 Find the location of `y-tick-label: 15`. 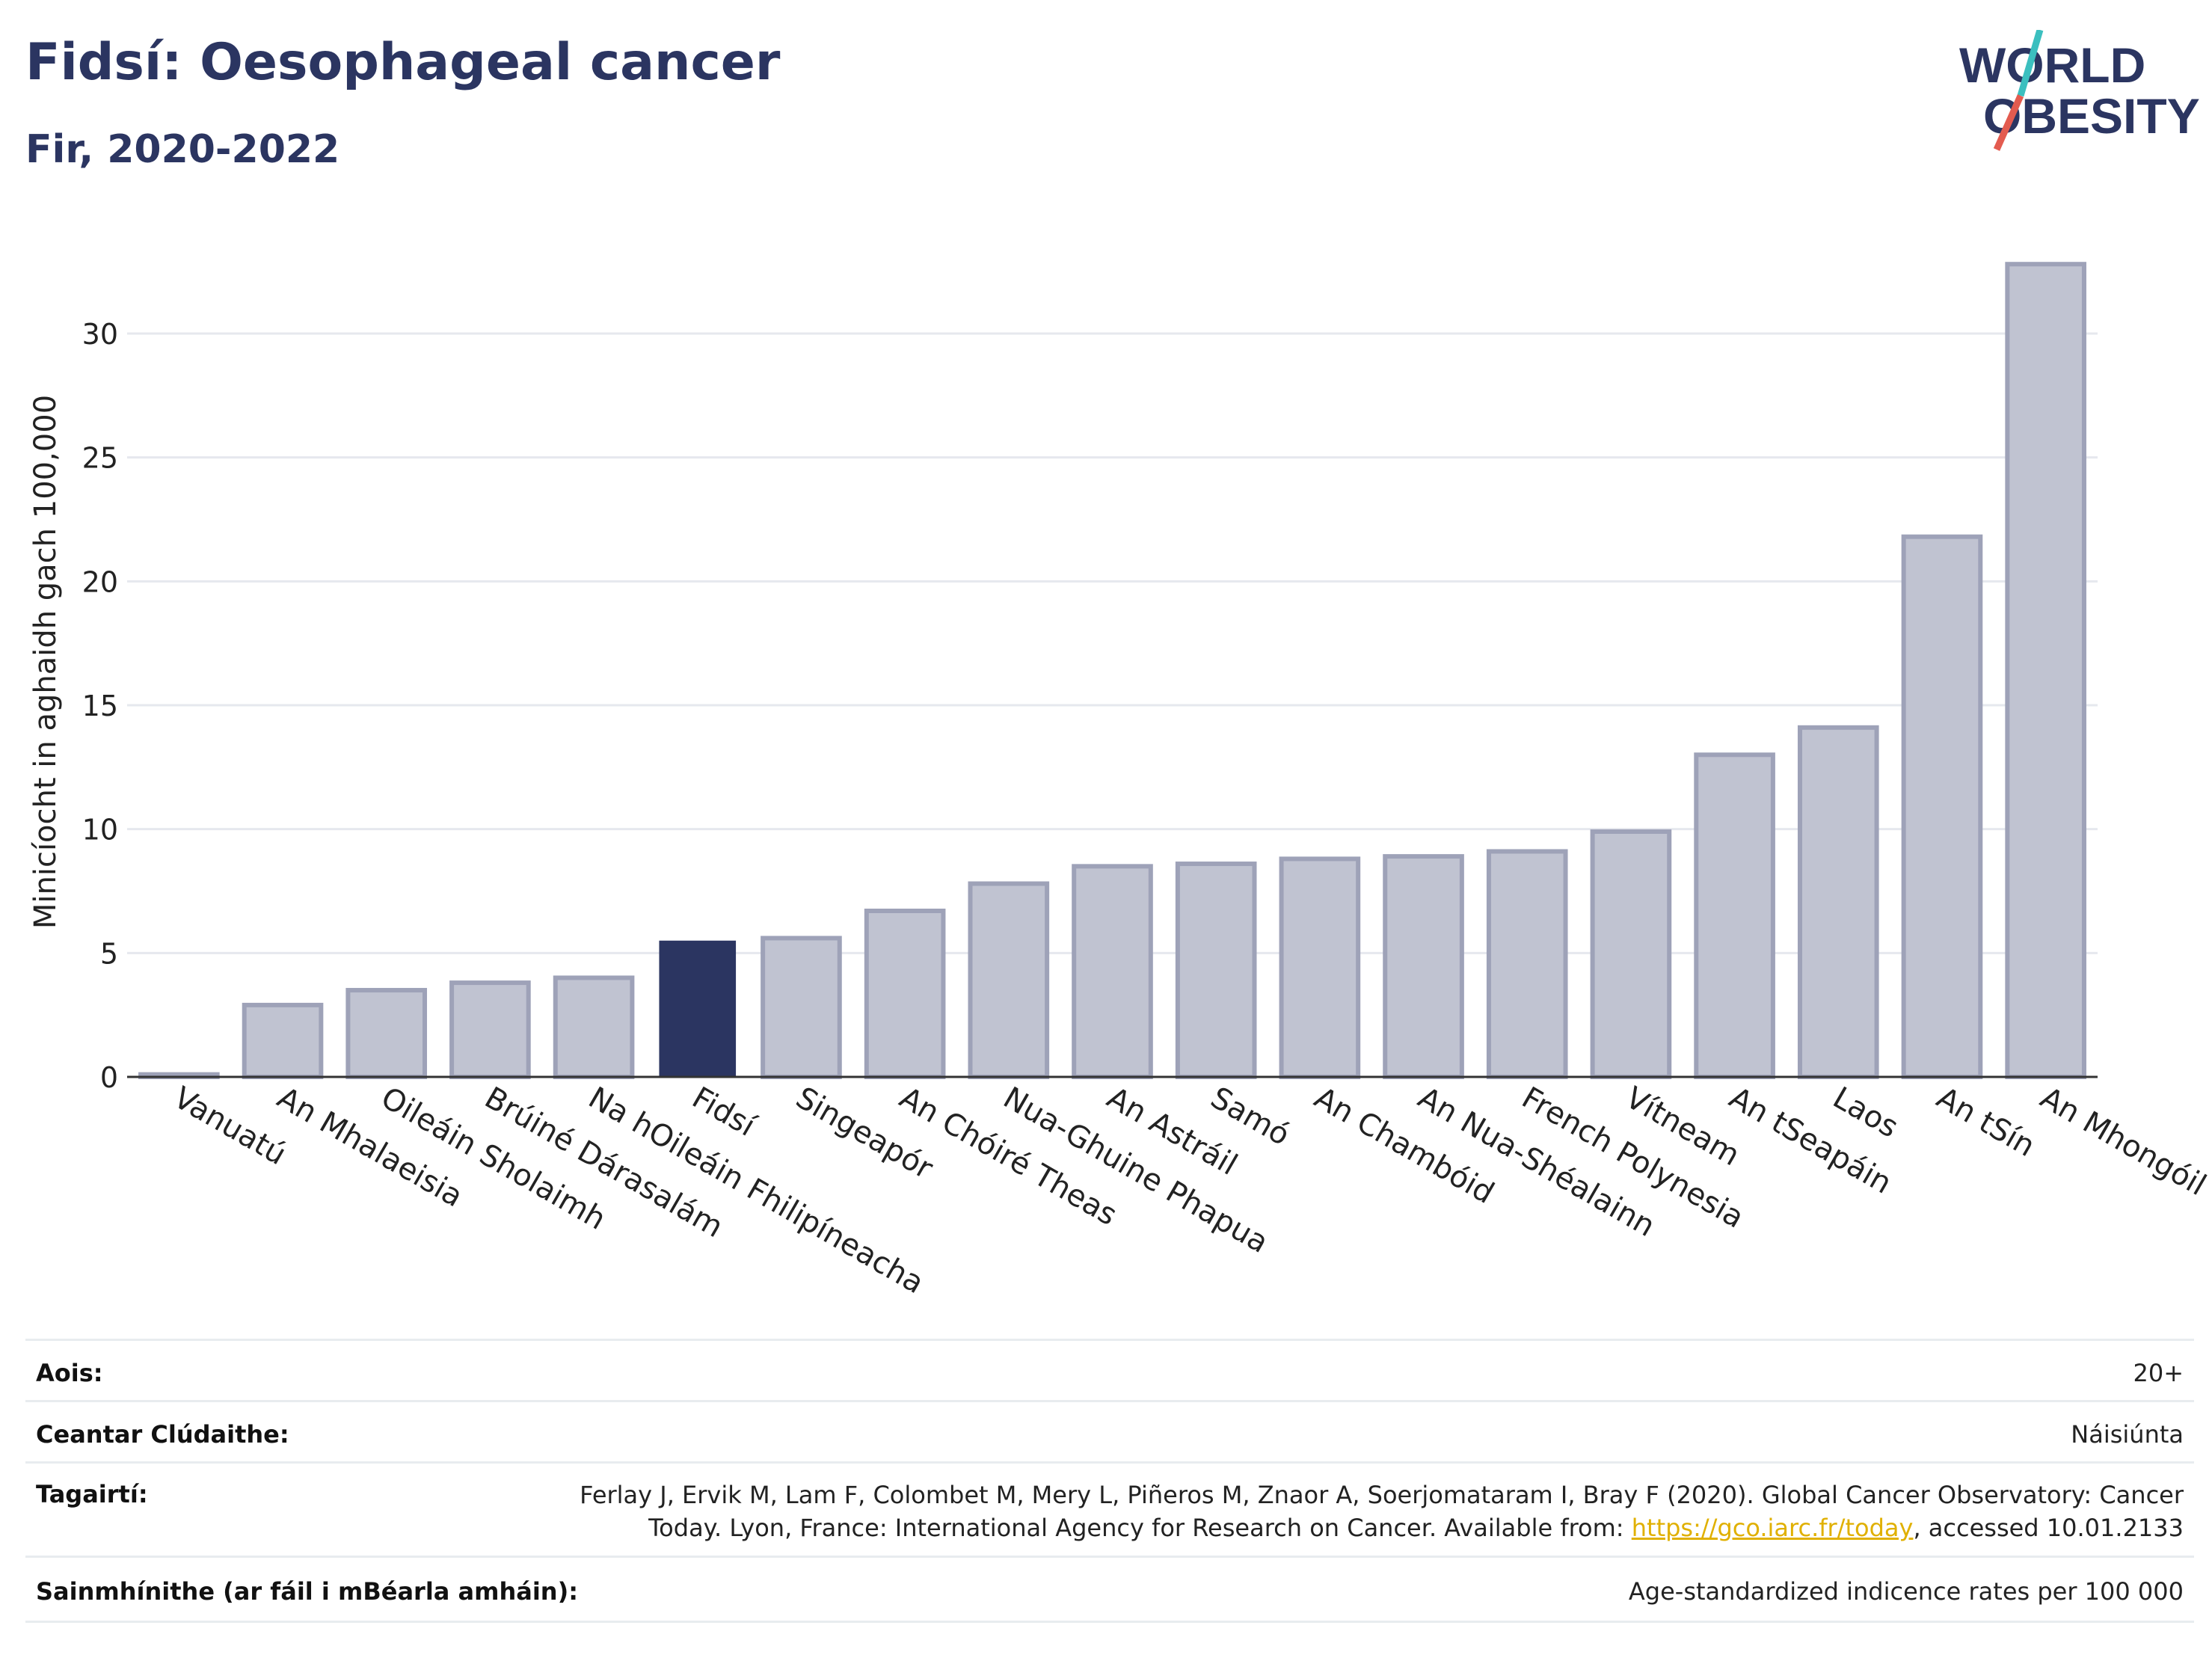

y-tick-label: 15 is located at coordinates (100, 706).